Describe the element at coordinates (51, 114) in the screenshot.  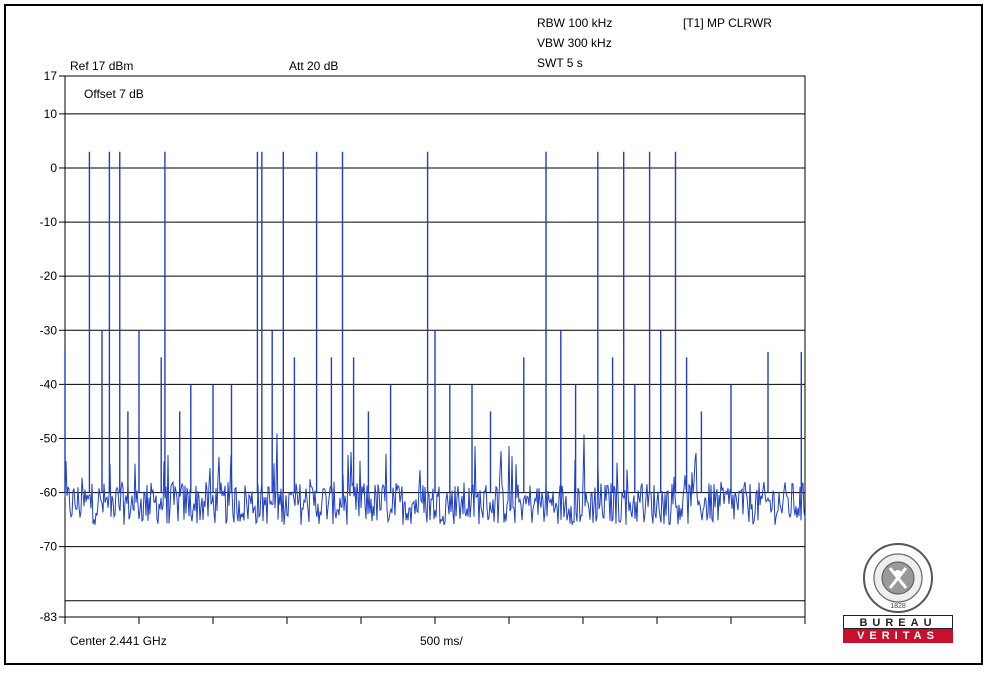
I see `y-tick-label: 10` at that location.